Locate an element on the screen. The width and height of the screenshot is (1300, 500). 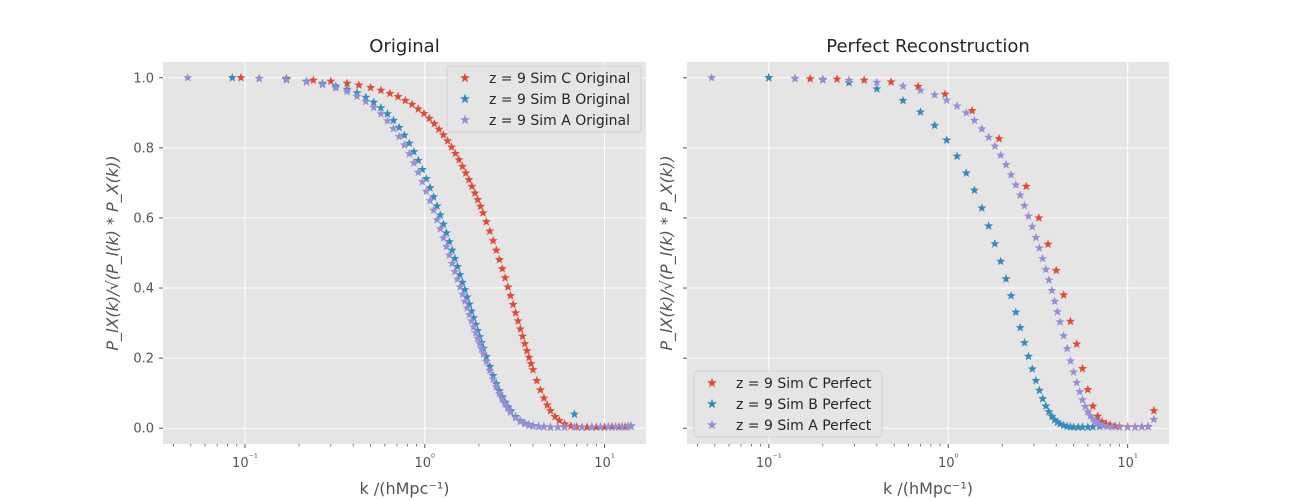
chart-title: Original is located at coordinates (404, 46).